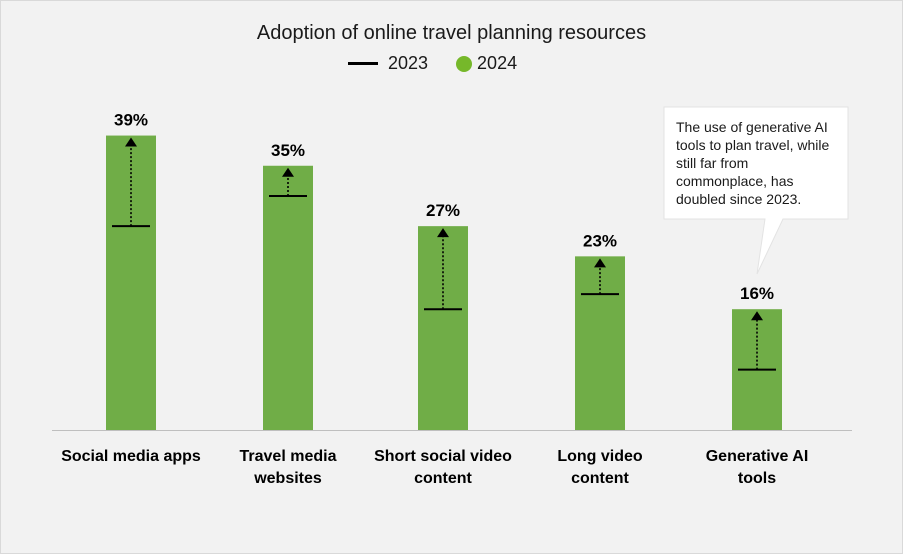 The width and height of the screenshot is (903, 554). What do you see at coordinates (287, 478) in the screenshot?
I see `category-label: websites` at bounding box center [287, 478].